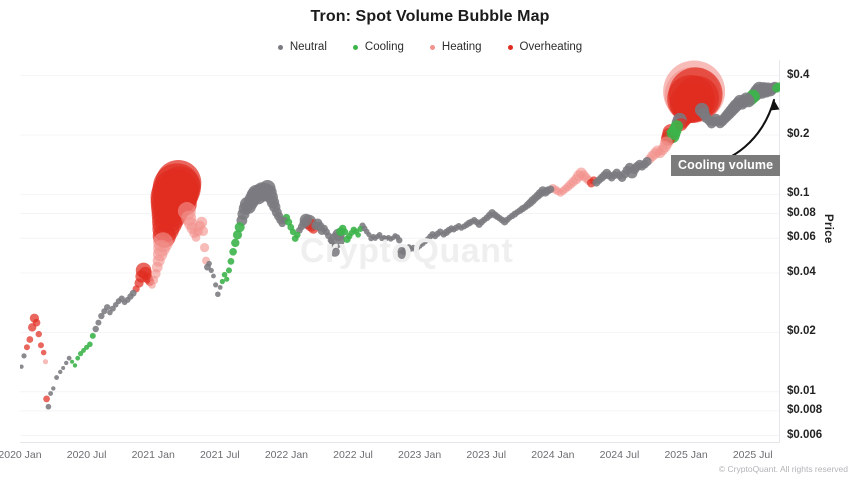 The height and width of the screenshot is (484, 860). Describe the element at coordinates (353, 455) in the screenshot. I see `x-axis-tick-label: 2022 Jul` at that location.